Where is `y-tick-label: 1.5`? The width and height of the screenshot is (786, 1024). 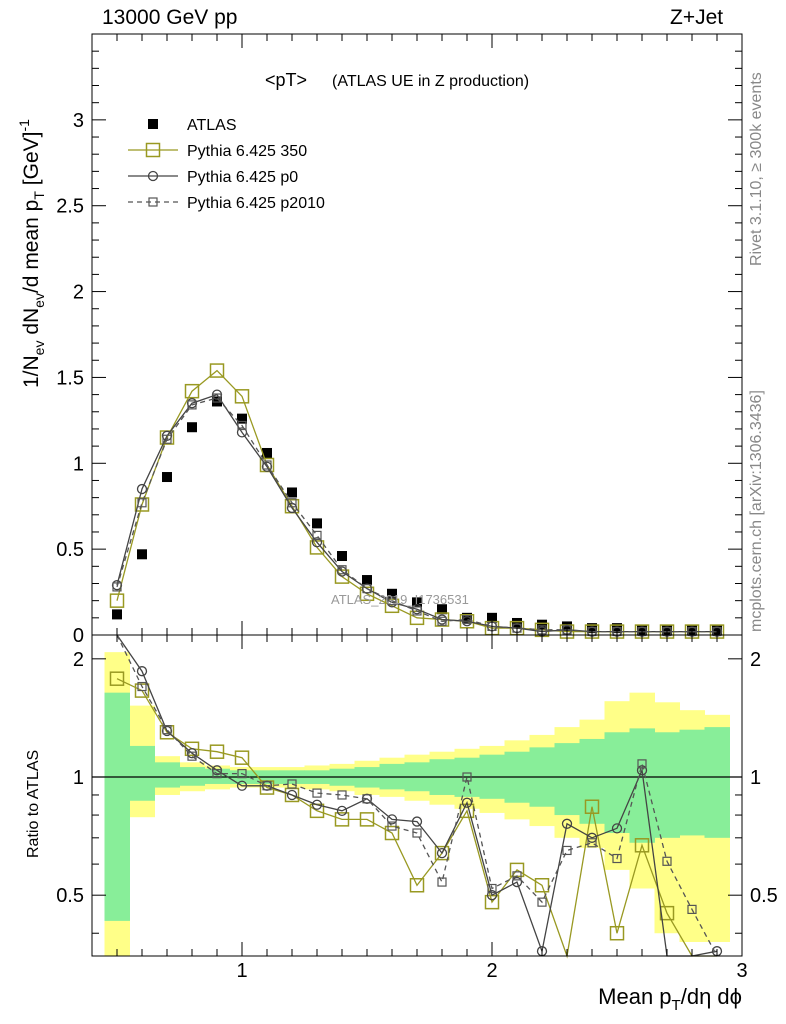
y-tick-label: 1.5 is located at coordinates (70, 378).